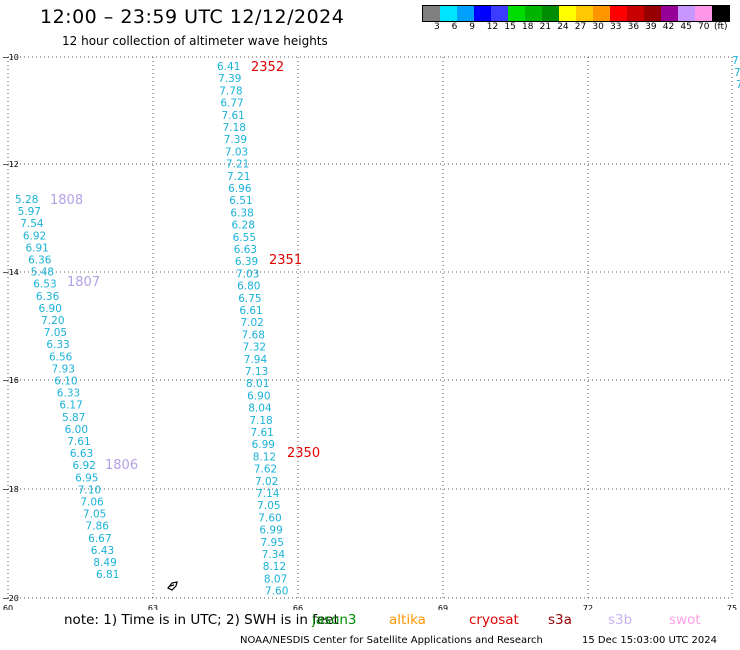 The width and height of the screenshot is (740, 650). Describe the element at coordinates (89, 490) in the screenshot. I see `wave-height-value: 7.10` at that location.